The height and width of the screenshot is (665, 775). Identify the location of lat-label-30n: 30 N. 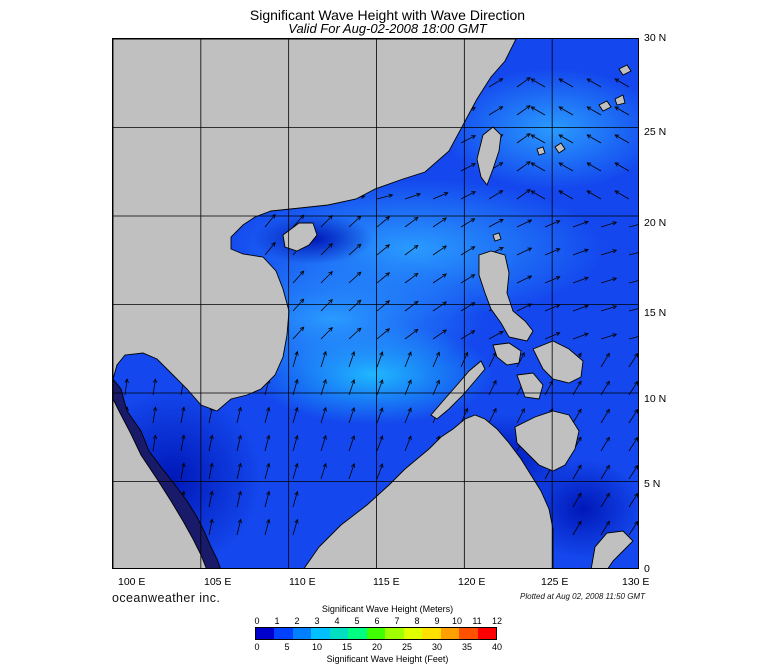
(655, 38).